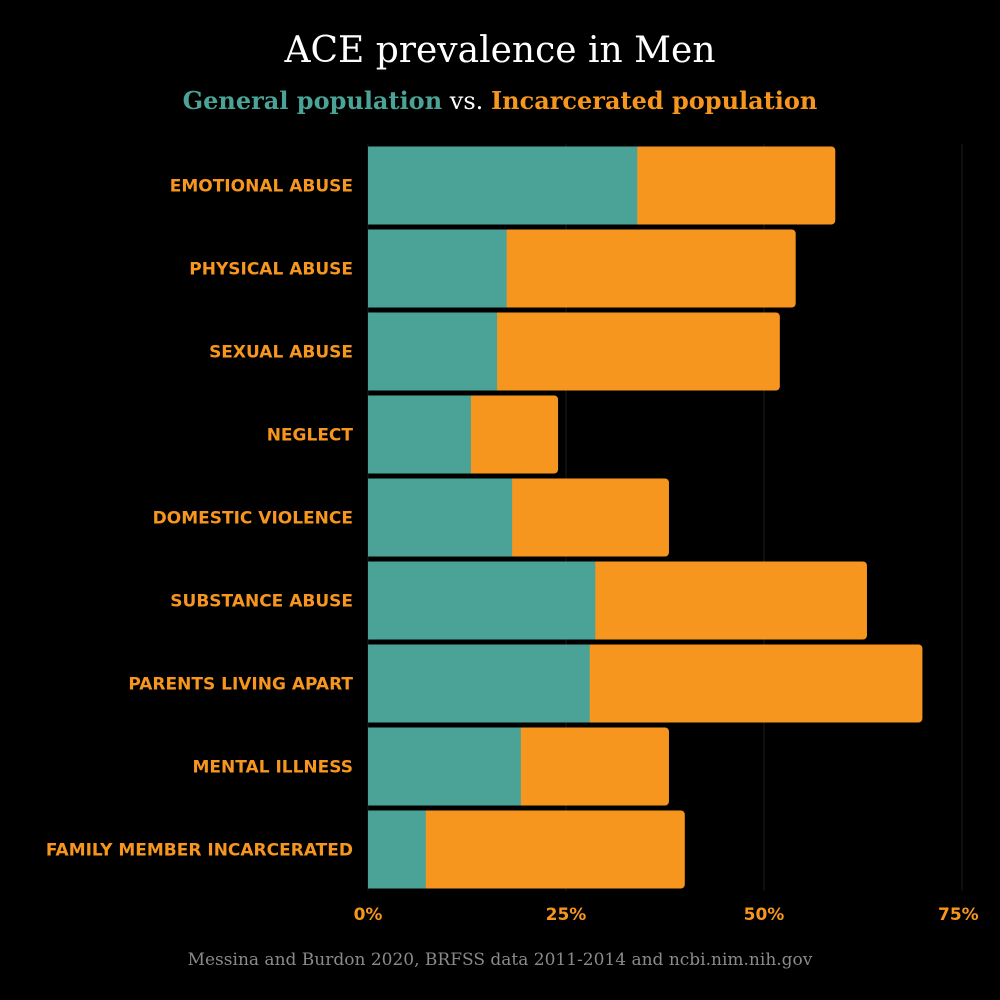 This screenshot has width=1000, height=1000. What do you see at coordinates (261, 187) in the screenshot?
I see `category-label: EMOTIONAL ABUSE` at bounding box center [261, 187].